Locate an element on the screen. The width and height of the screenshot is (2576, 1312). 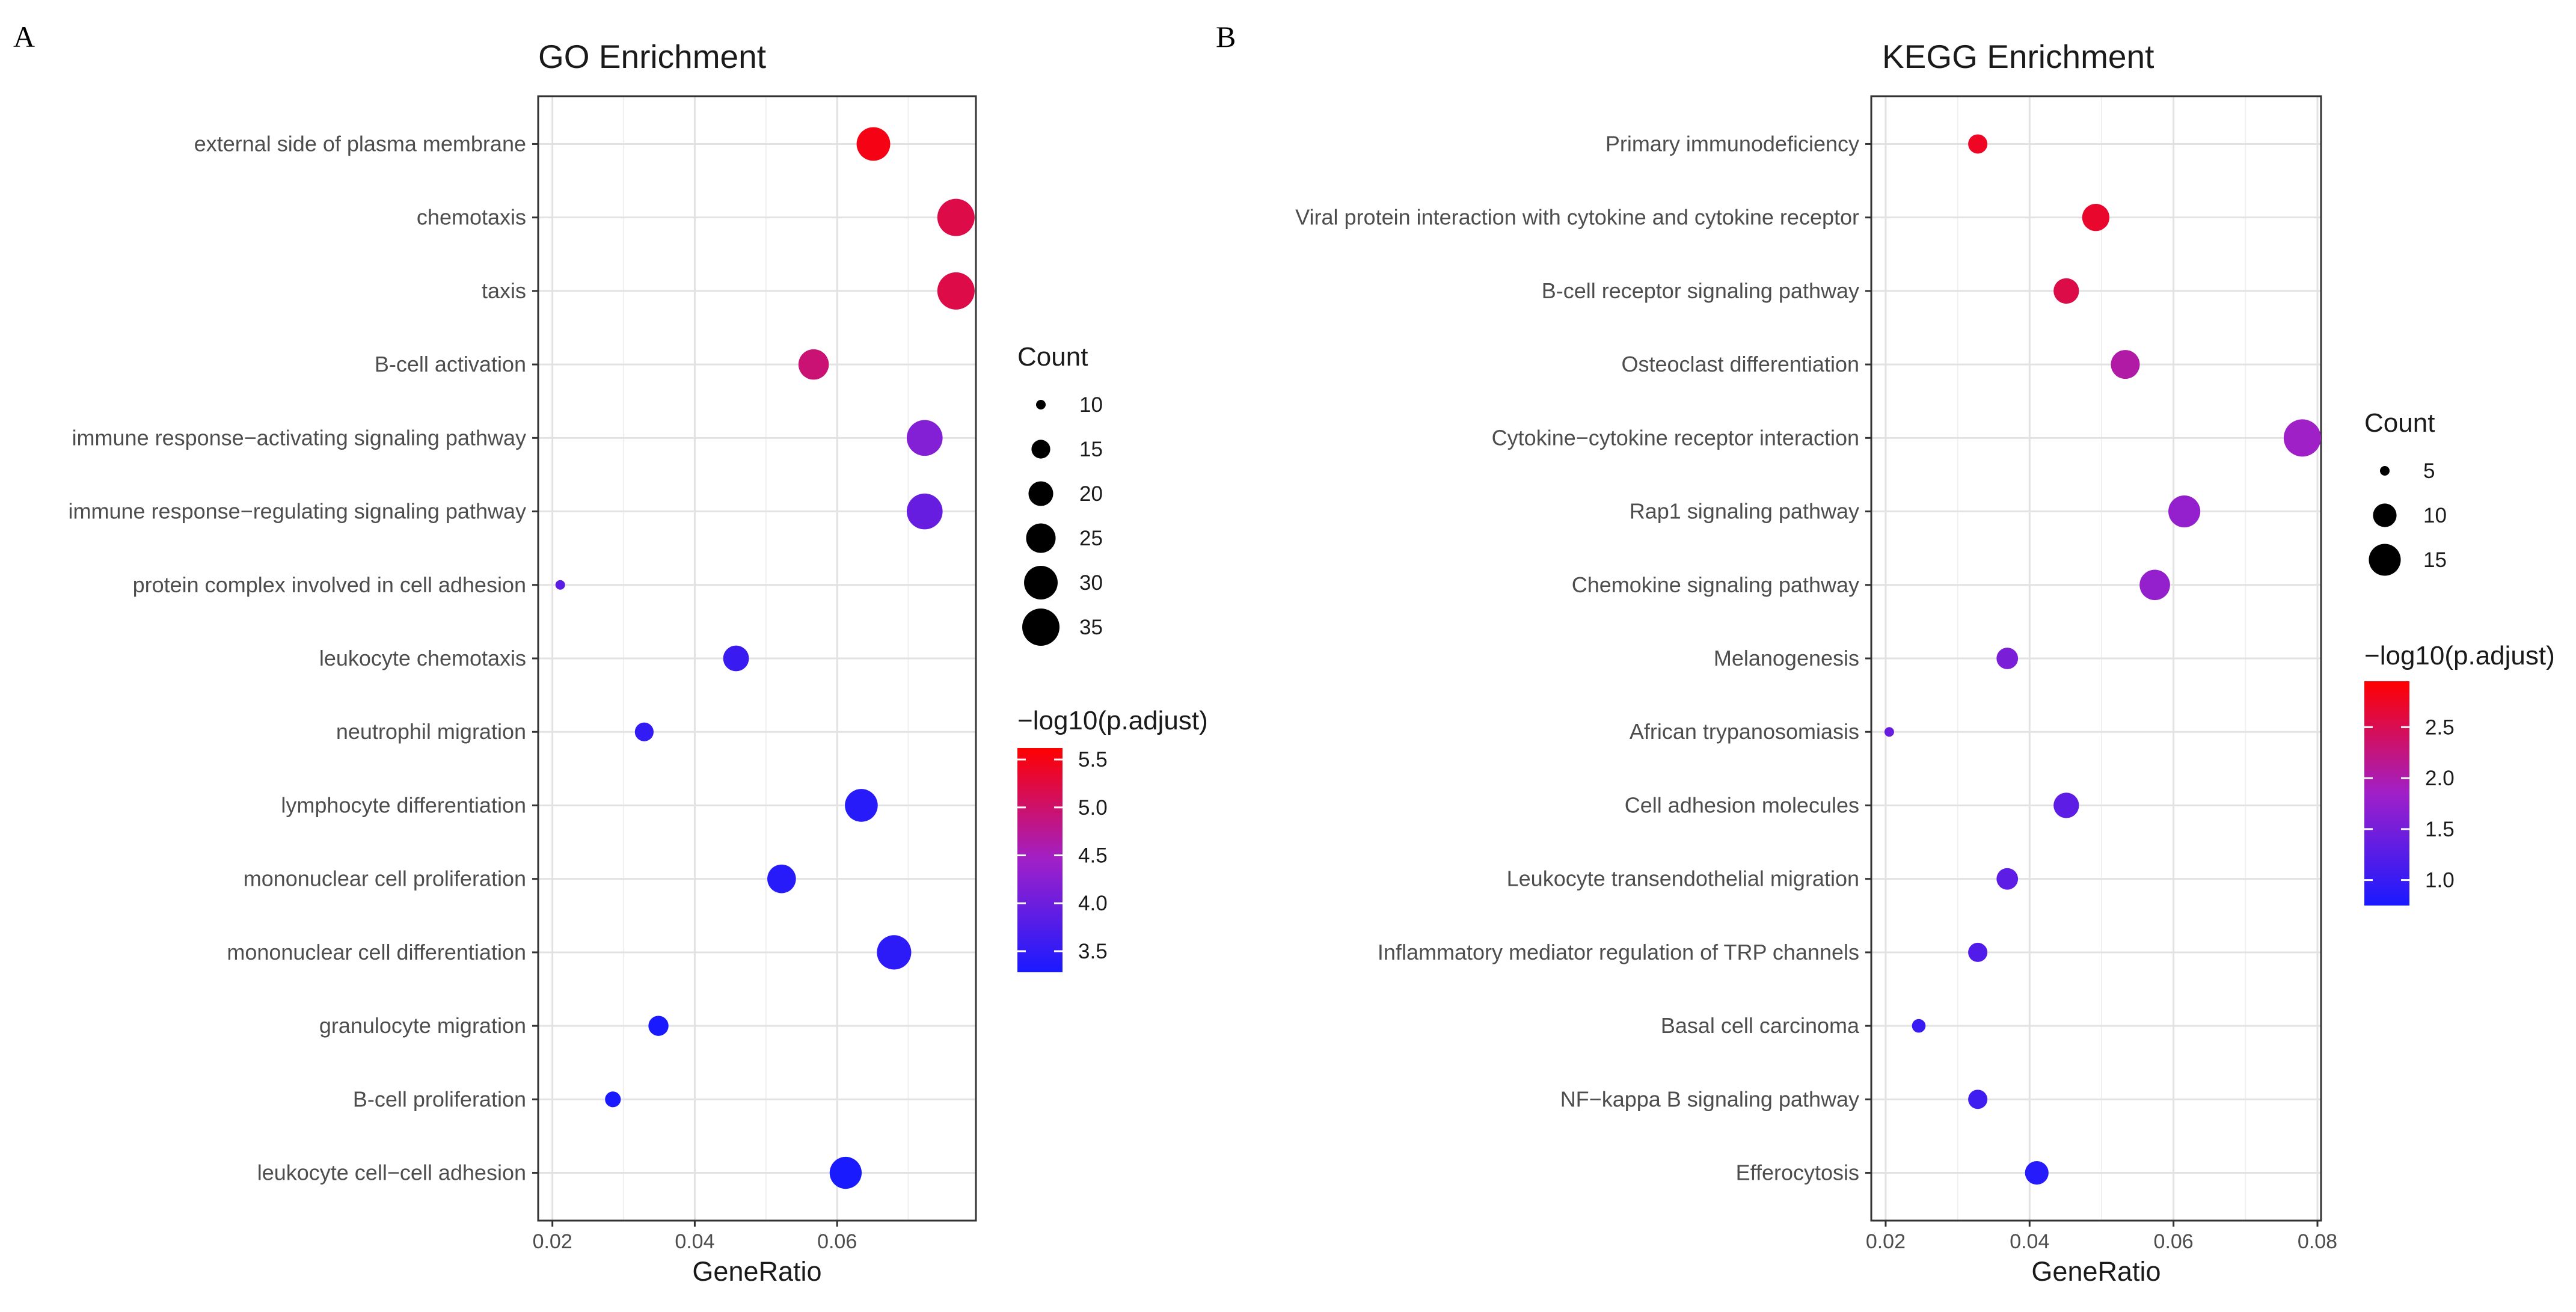
category-label: lymphocyte differentiation is located at coordinates (403, 804).